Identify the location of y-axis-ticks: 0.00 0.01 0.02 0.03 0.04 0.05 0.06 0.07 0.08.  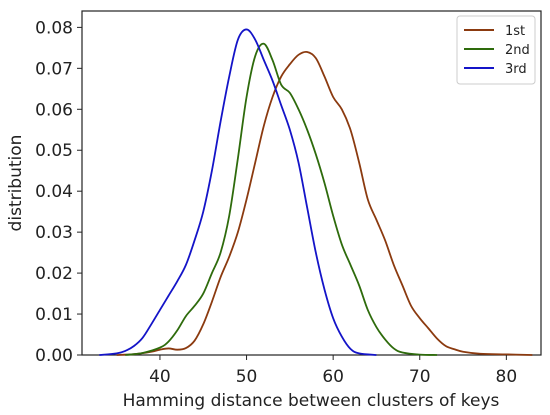
(58, 192).